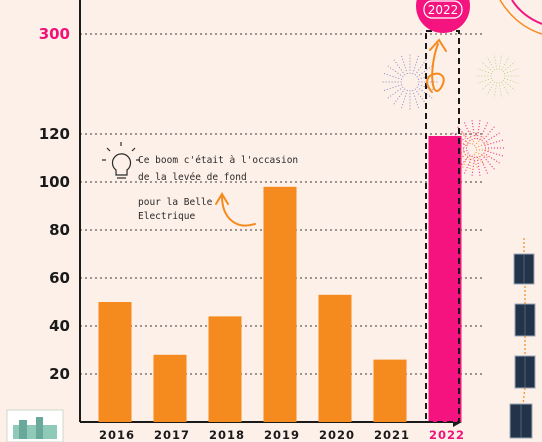 The height and width of the screenshot is (442, 542). I want to click on bar-2016, so click(115, 362).